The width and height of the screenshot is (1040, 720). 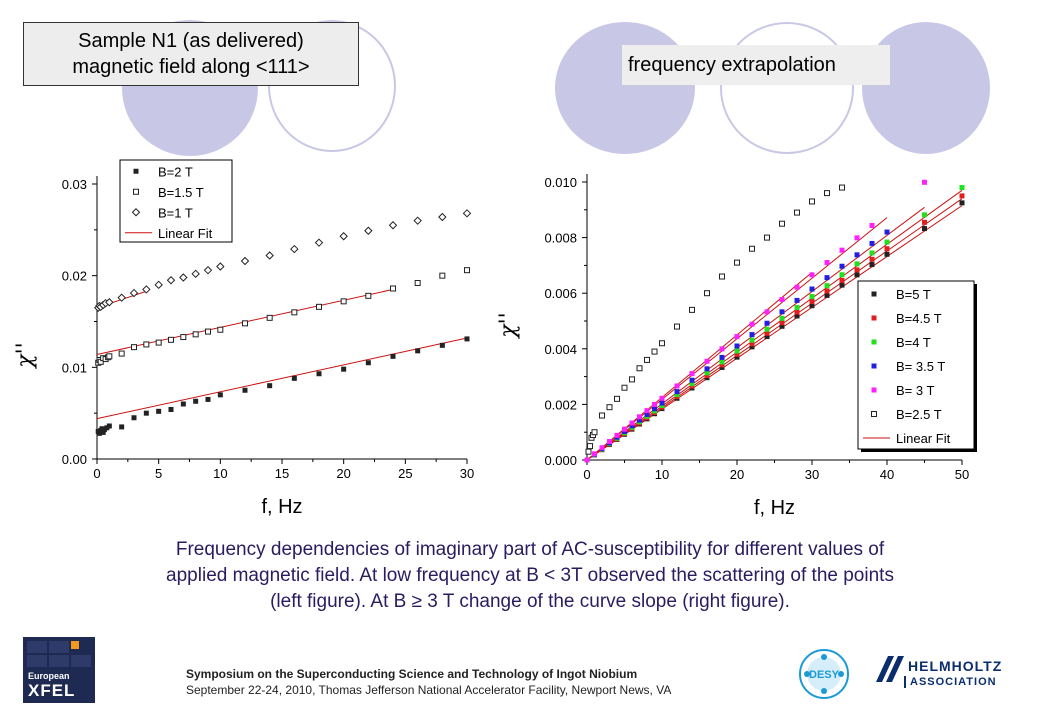 I want to click on helmholtz-sub-label: ASSOCIATION, so click(x=950, y=682).